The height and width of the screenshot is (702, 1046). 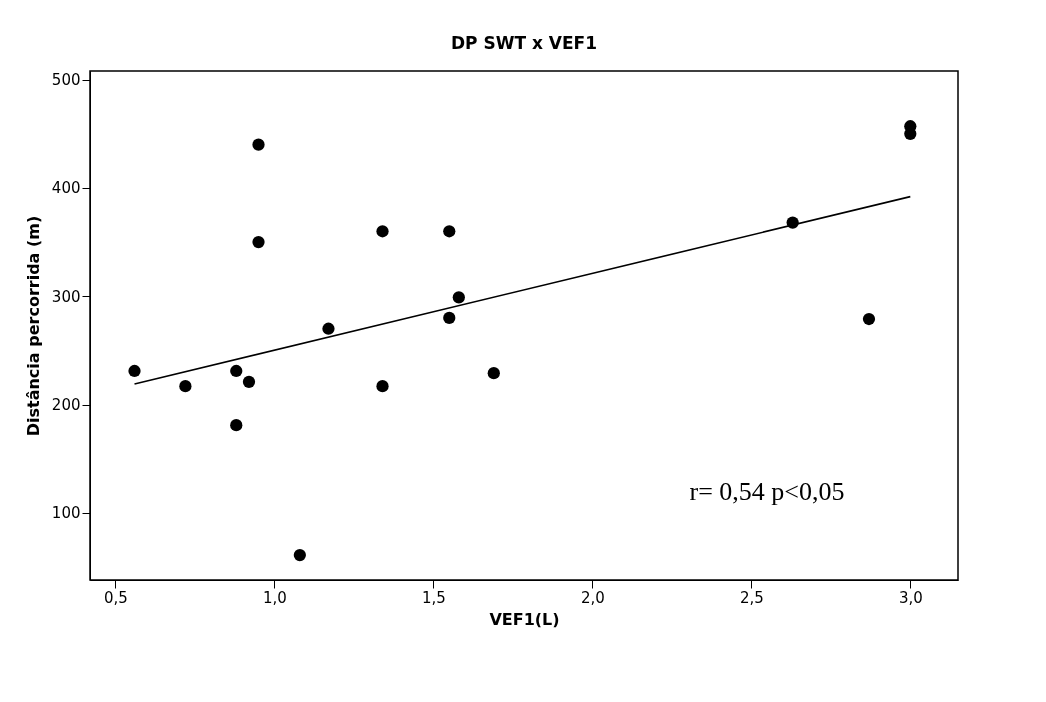 I want to click on x-tick-label: 3,0, so click(x=910, y=597).